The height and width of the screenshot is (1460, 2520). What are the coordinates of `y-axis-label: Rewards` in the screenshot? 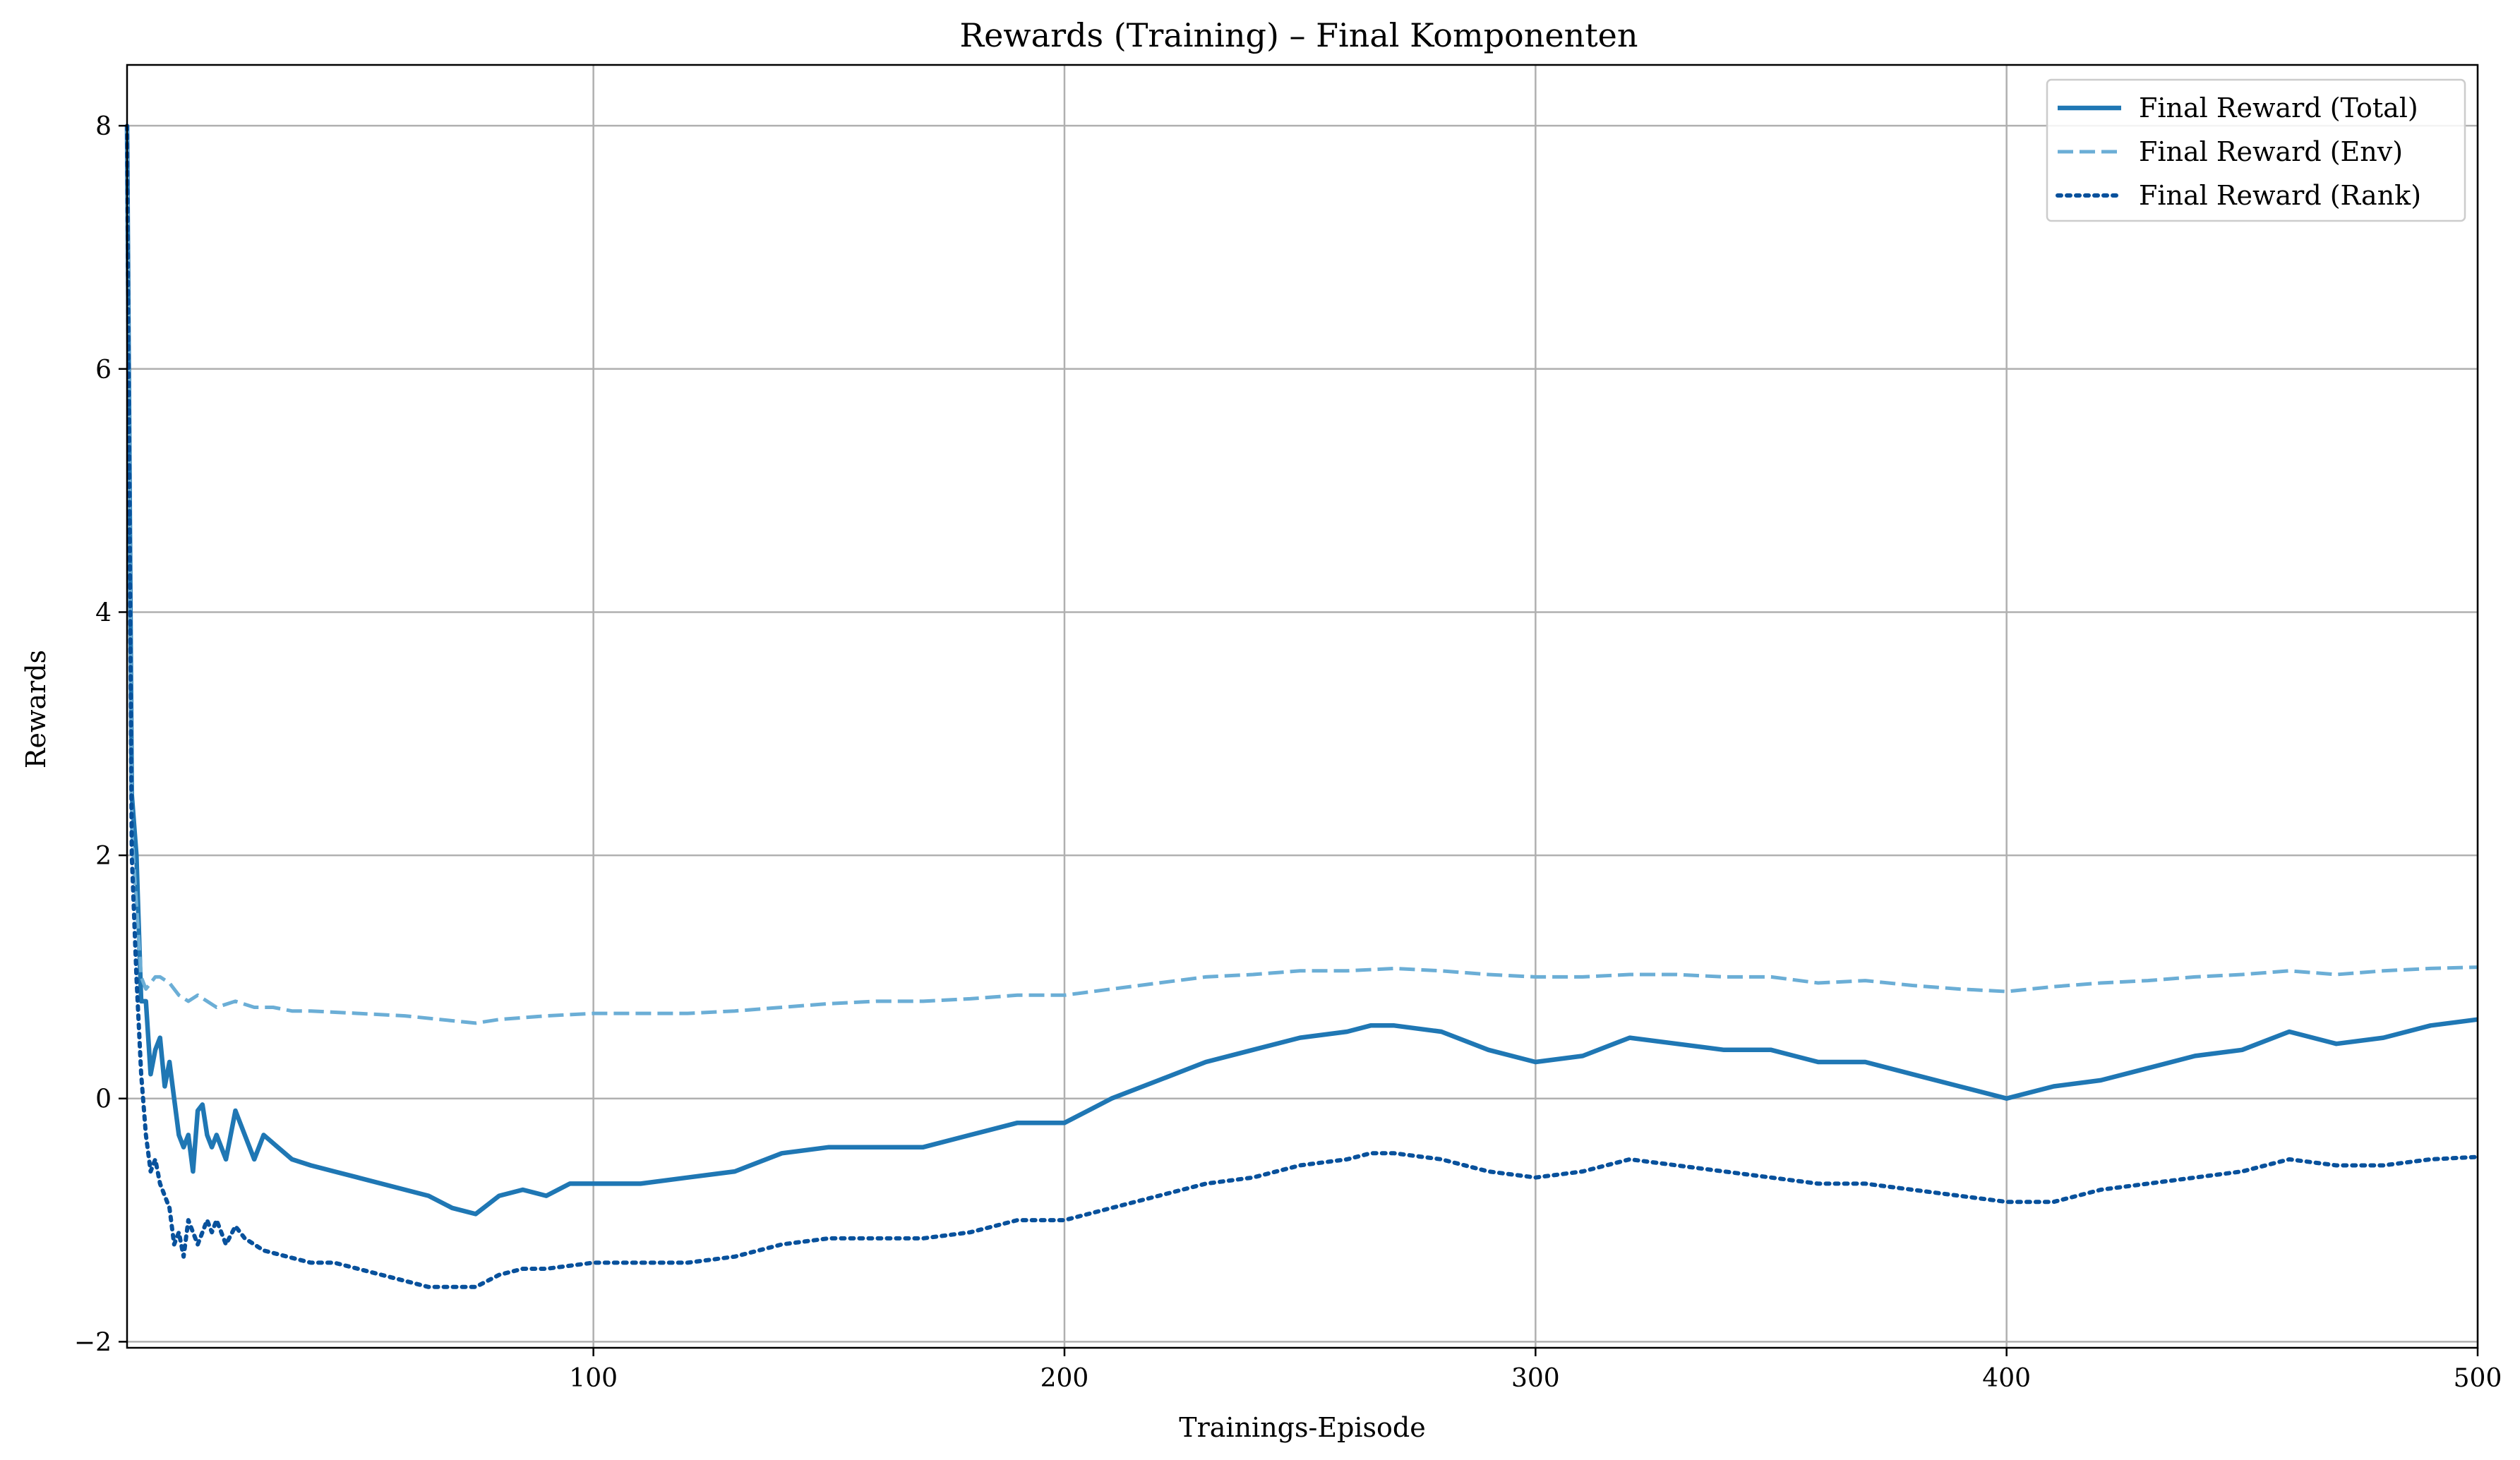 It's located at (36, 709).